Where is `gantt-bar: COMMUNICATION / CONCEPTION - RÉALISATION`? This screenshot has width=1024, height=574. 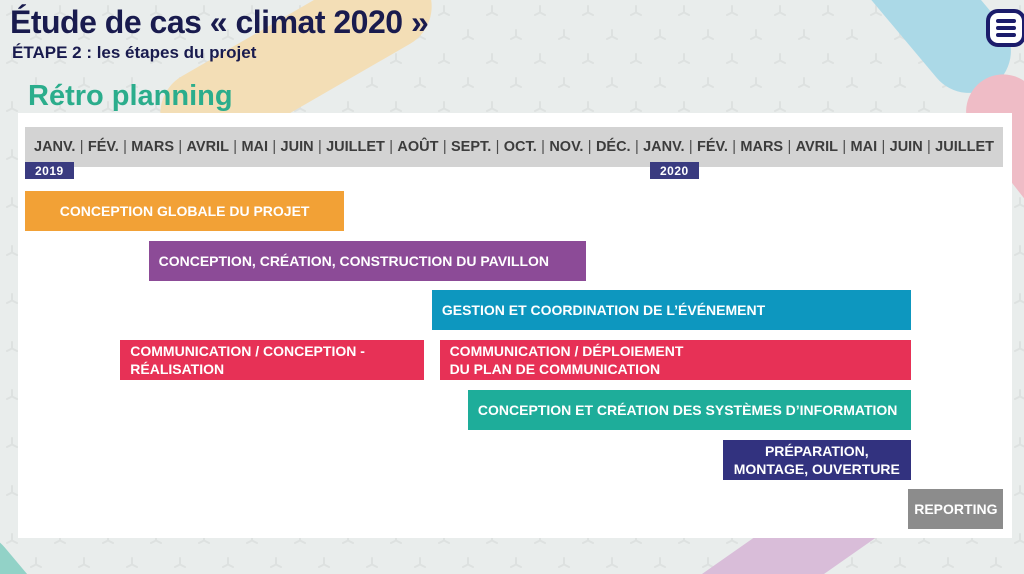 gantt-bar: COMMUNICATION / CONCEPTION - RÉALISATION is located at coordinates (272, 360).